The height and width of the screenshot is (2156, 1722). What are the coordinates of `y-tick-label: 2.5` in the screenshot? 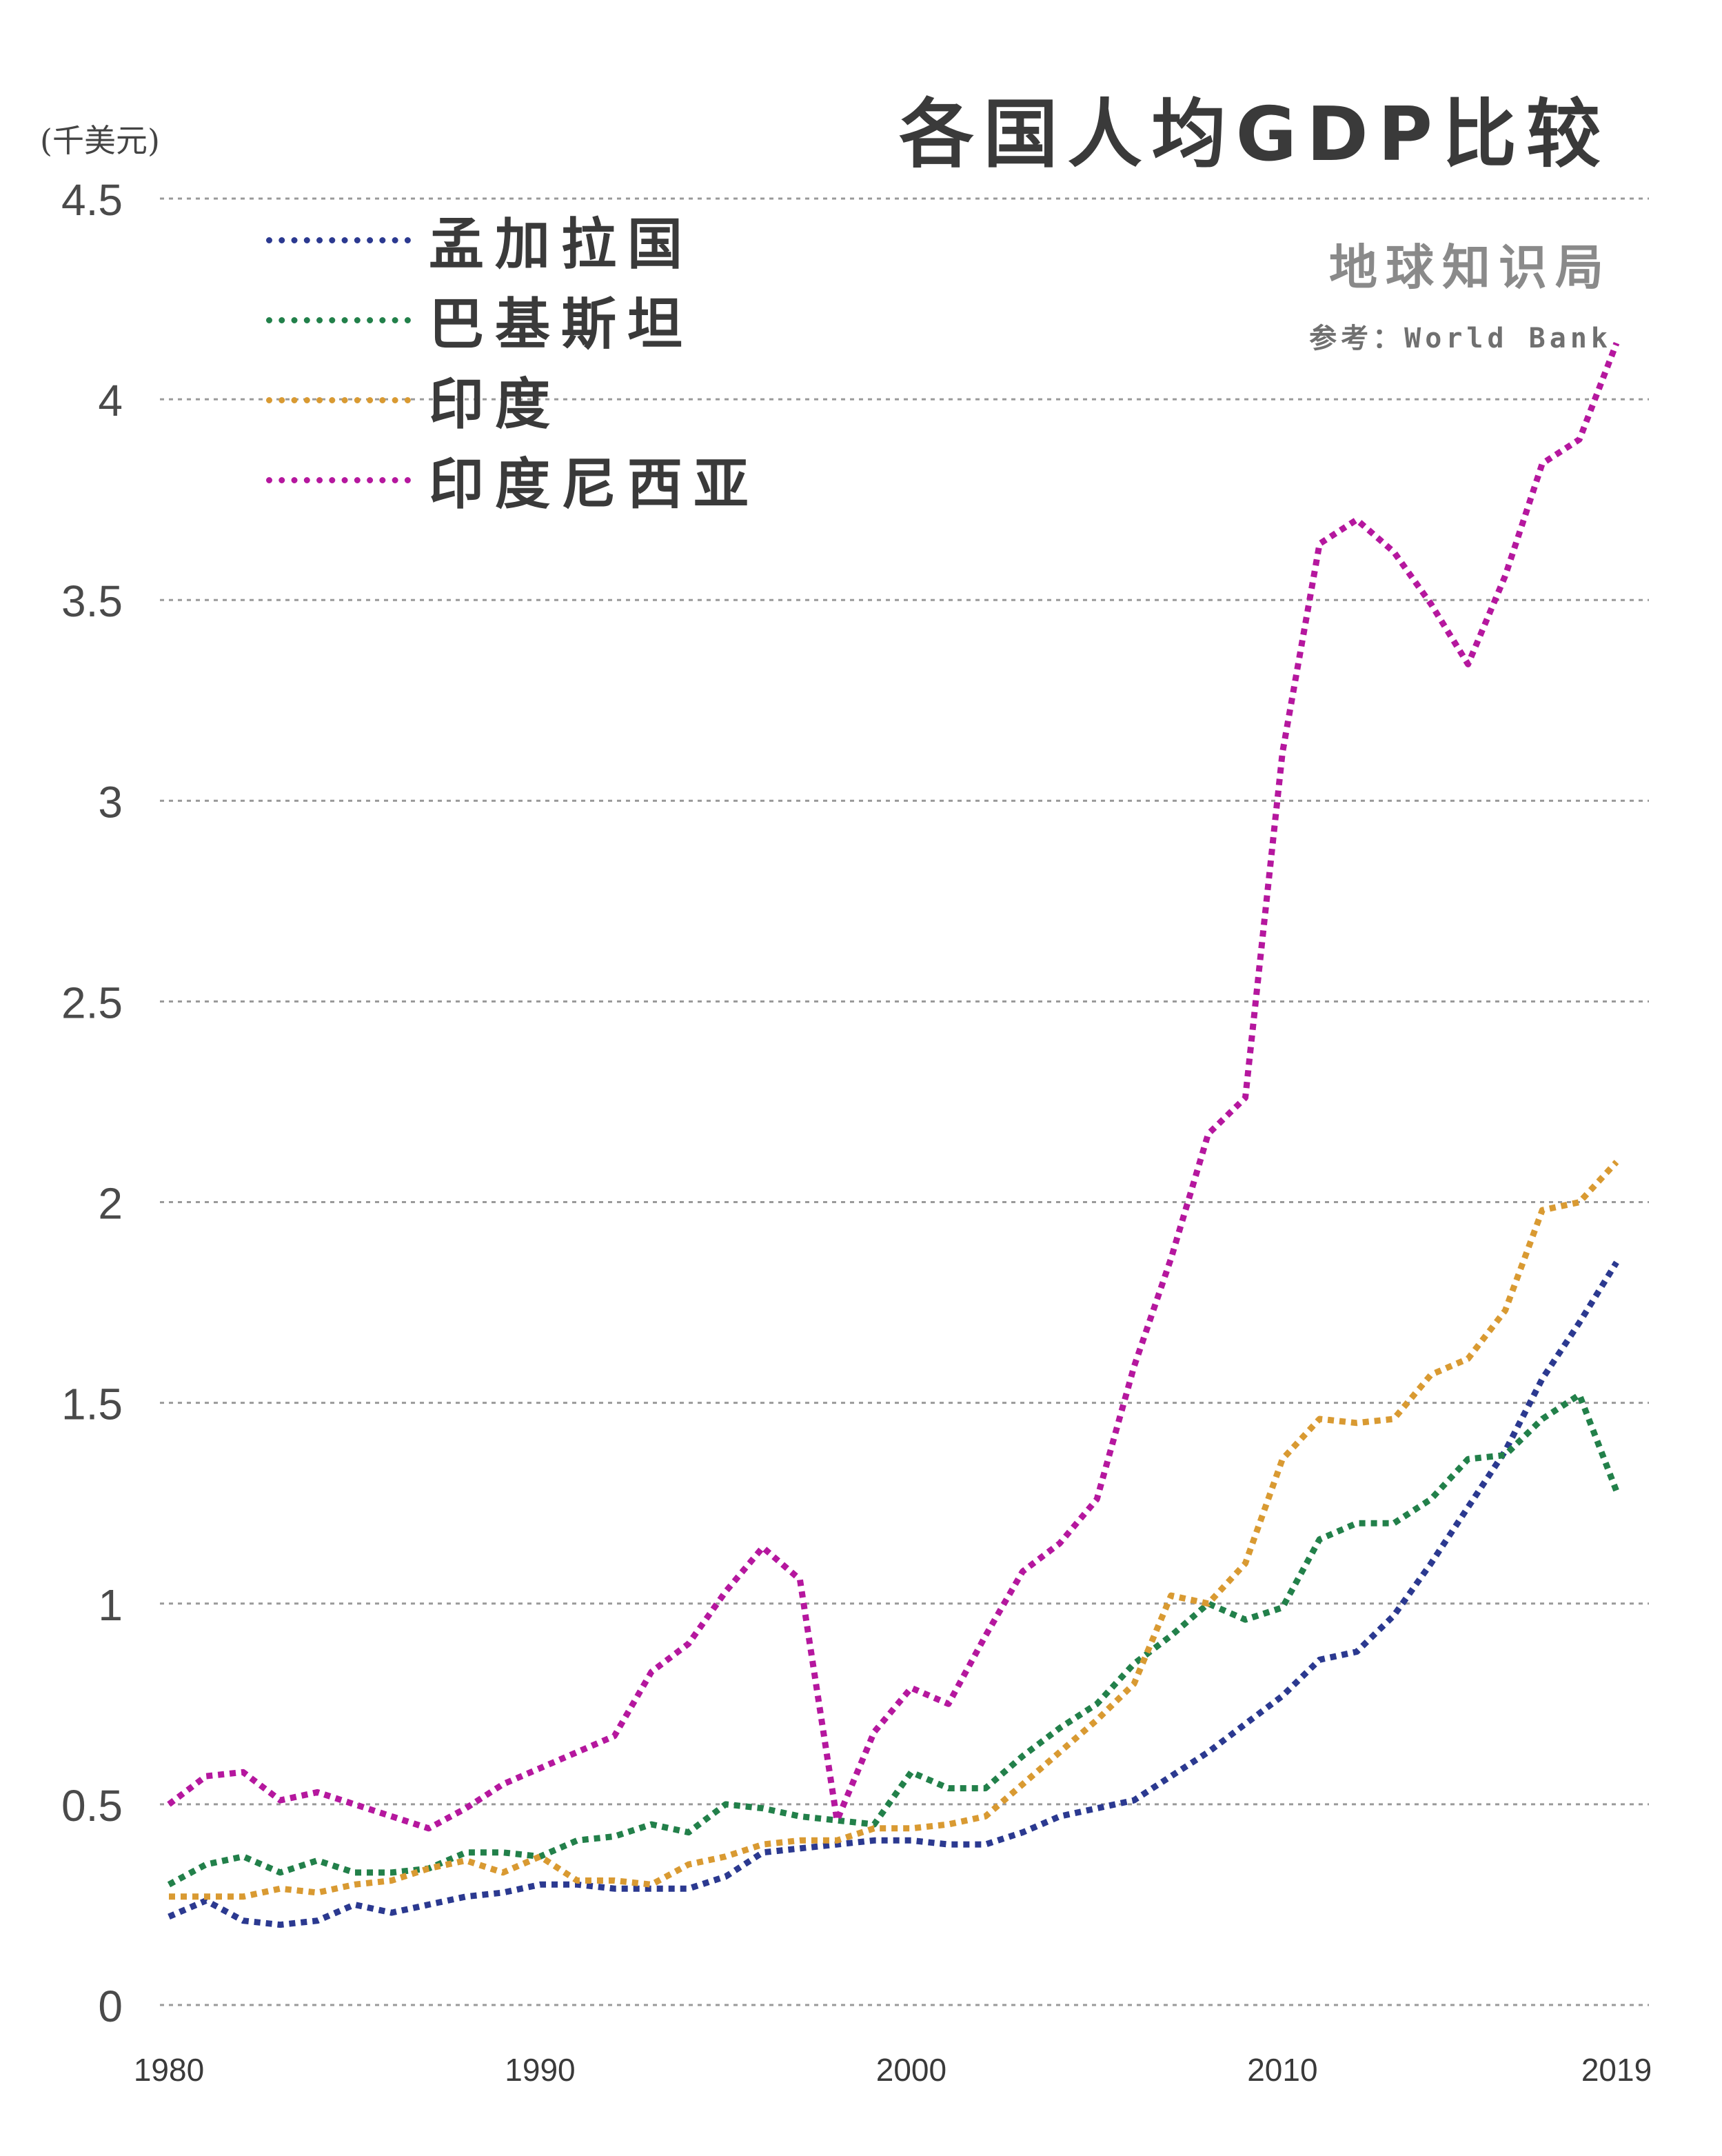 It's located at (92, 1002).